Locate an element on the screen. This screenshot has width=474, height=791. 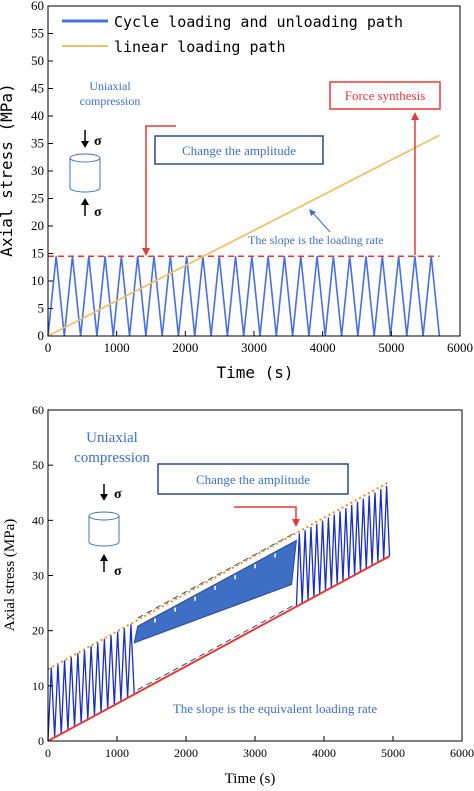
force-synthesis-box is located at coordinates (385, 95).